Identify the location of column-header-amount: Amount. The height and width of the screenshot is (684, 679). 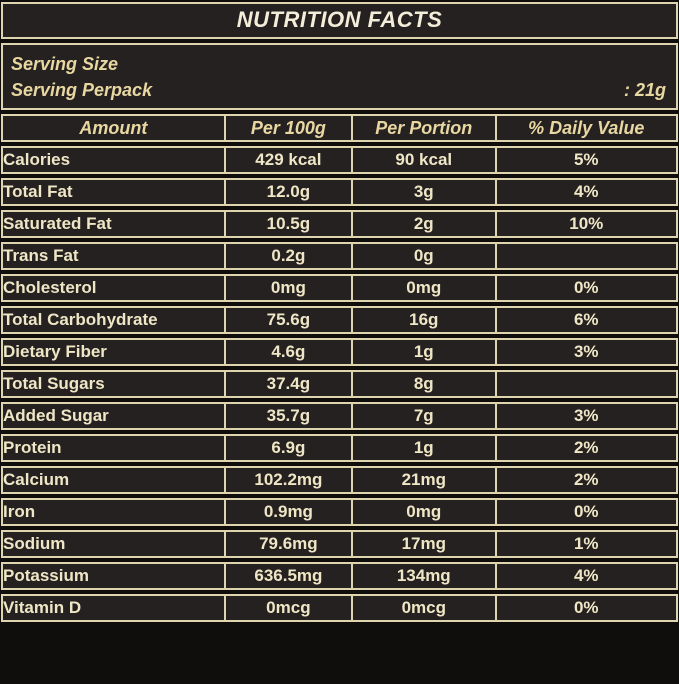
(113, 128).